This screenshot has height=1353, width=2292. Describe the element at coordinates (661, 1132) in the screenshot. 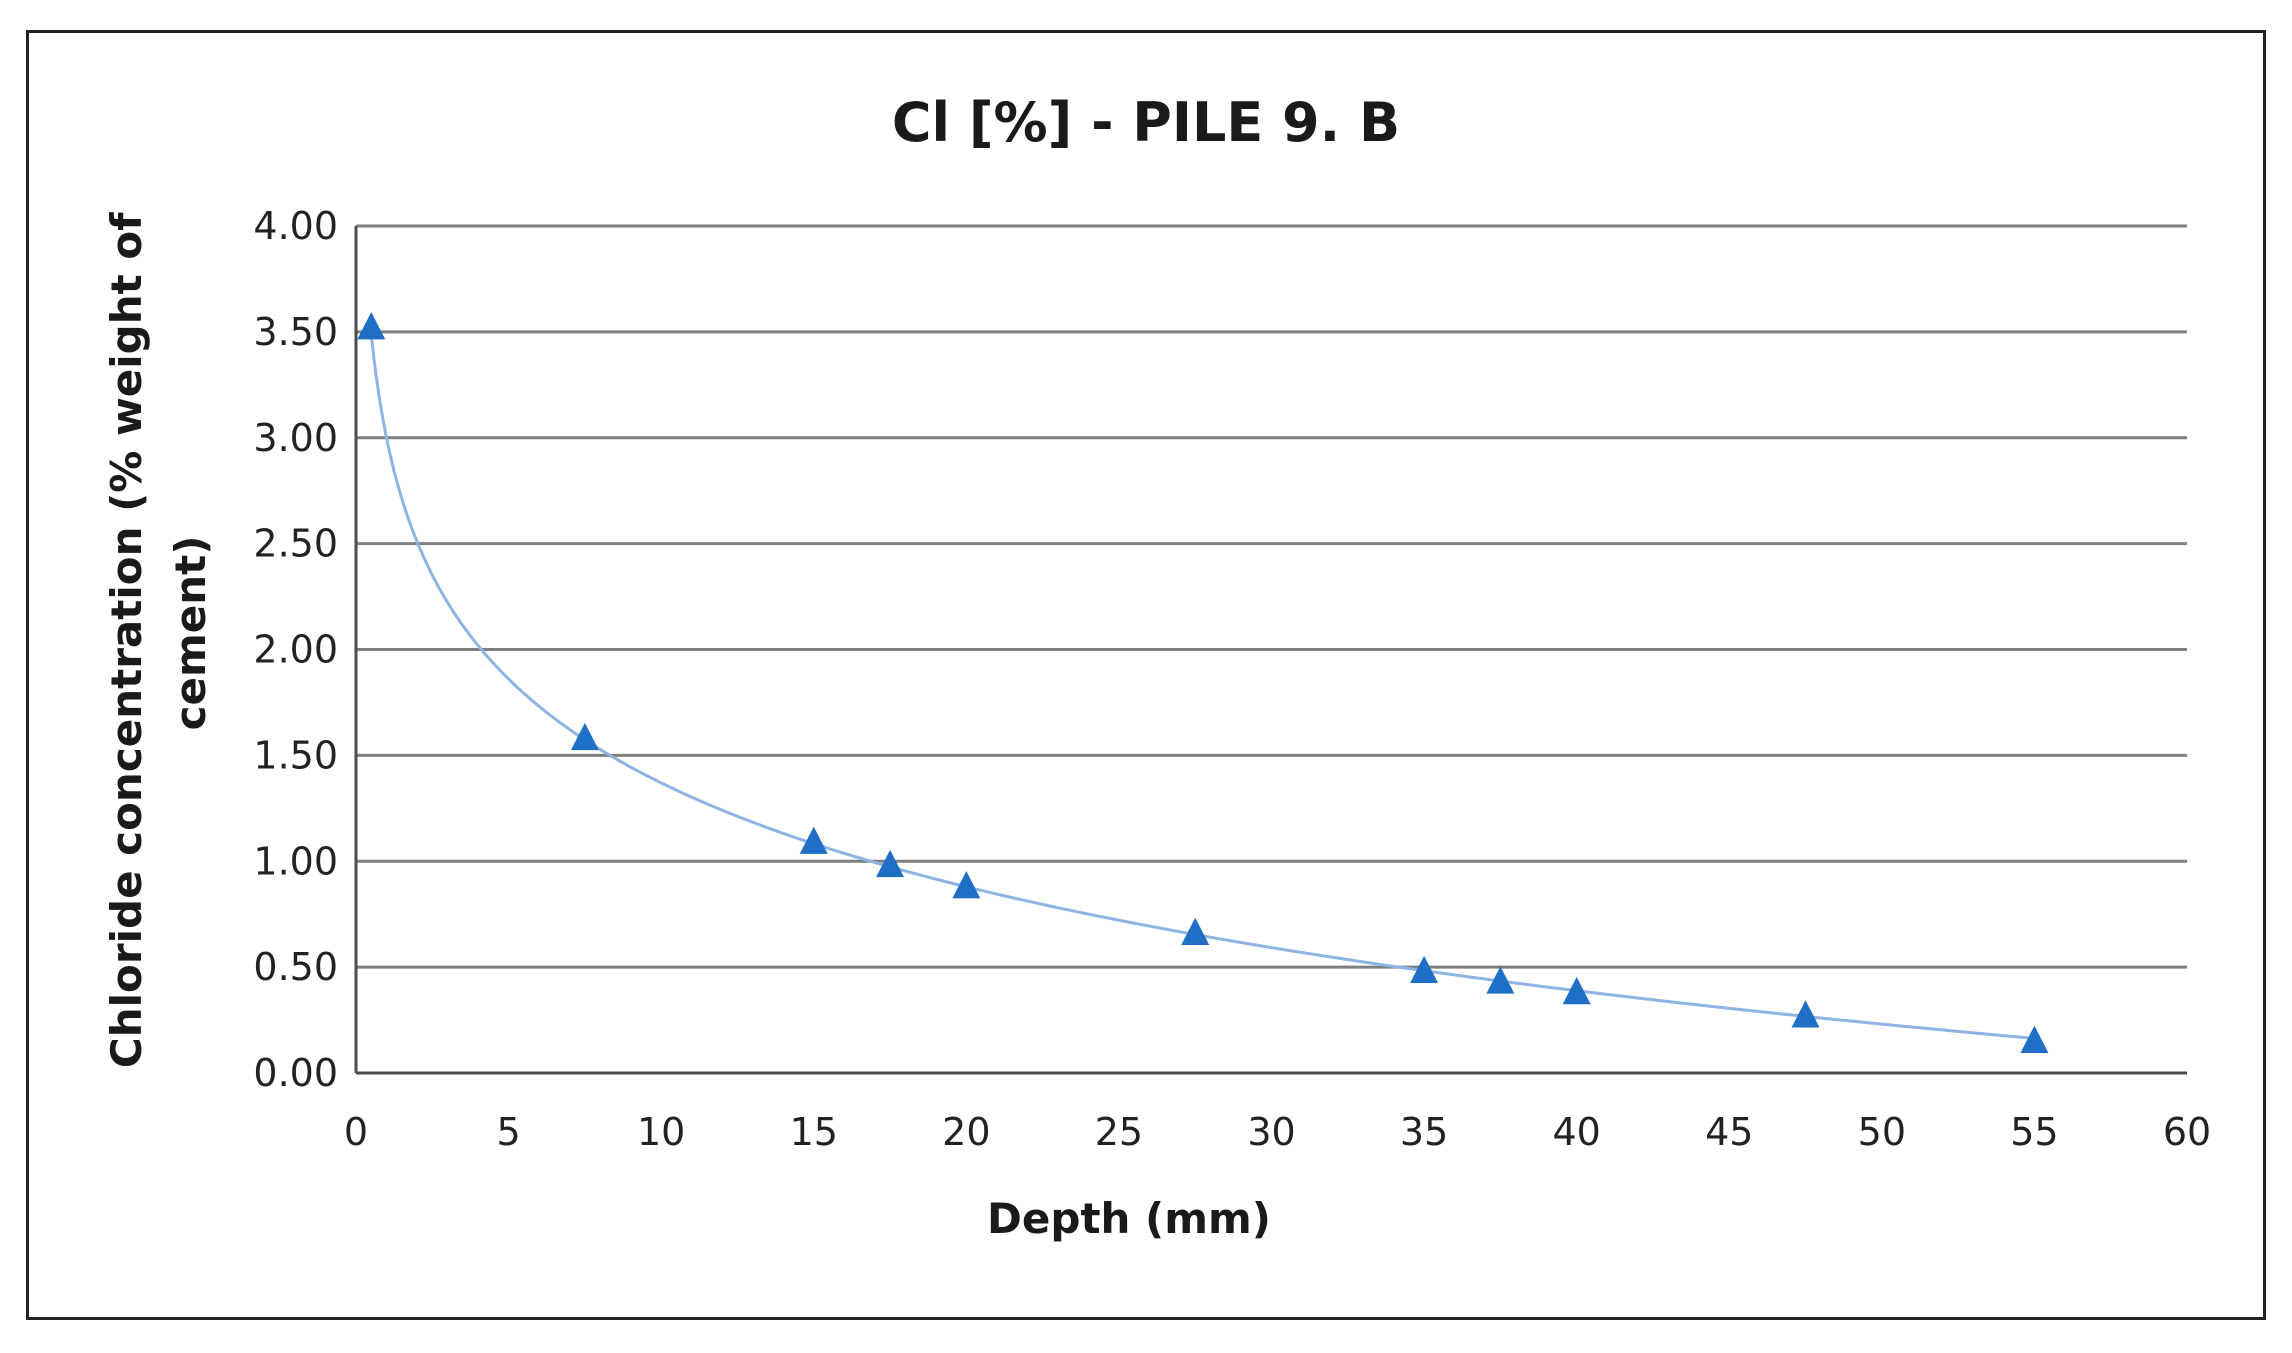

I see `x-tick-label: 10` at that location.